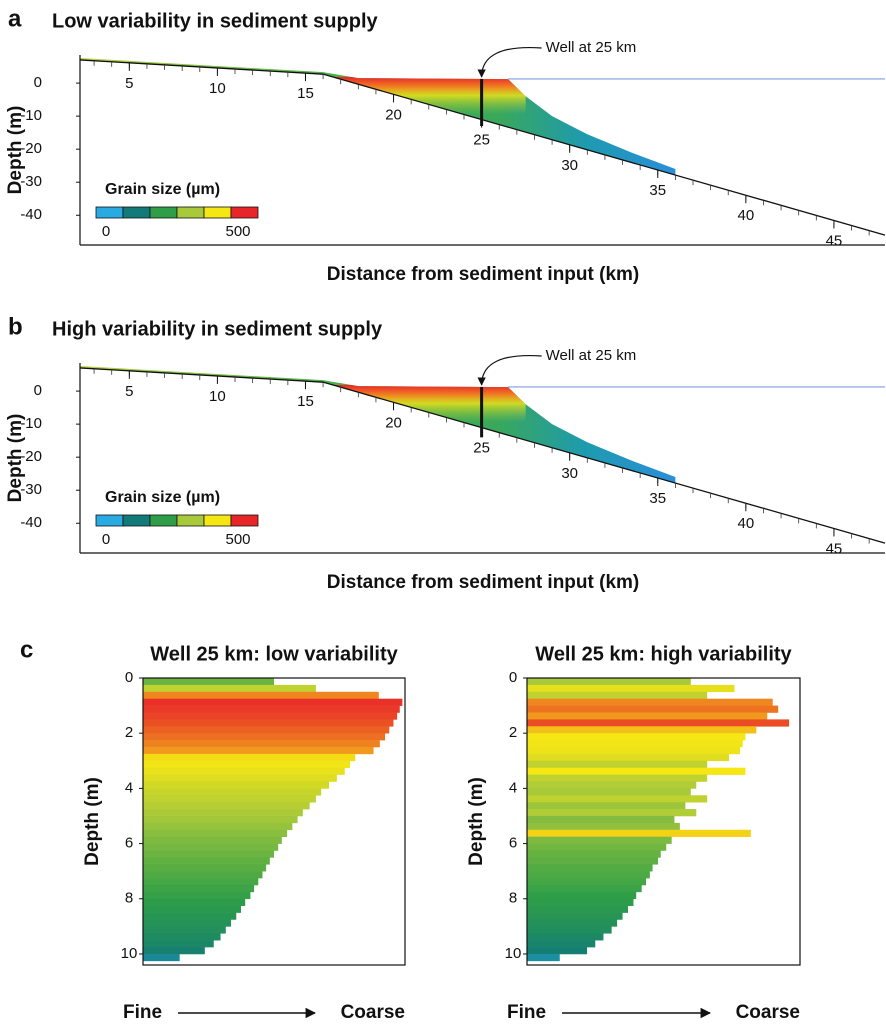 The width and height of the screenshot is (886, 1027). Describe the element at coordinates (162, 497) in the screenshot. I see `legend-title: Grain size (µm)` at that location.